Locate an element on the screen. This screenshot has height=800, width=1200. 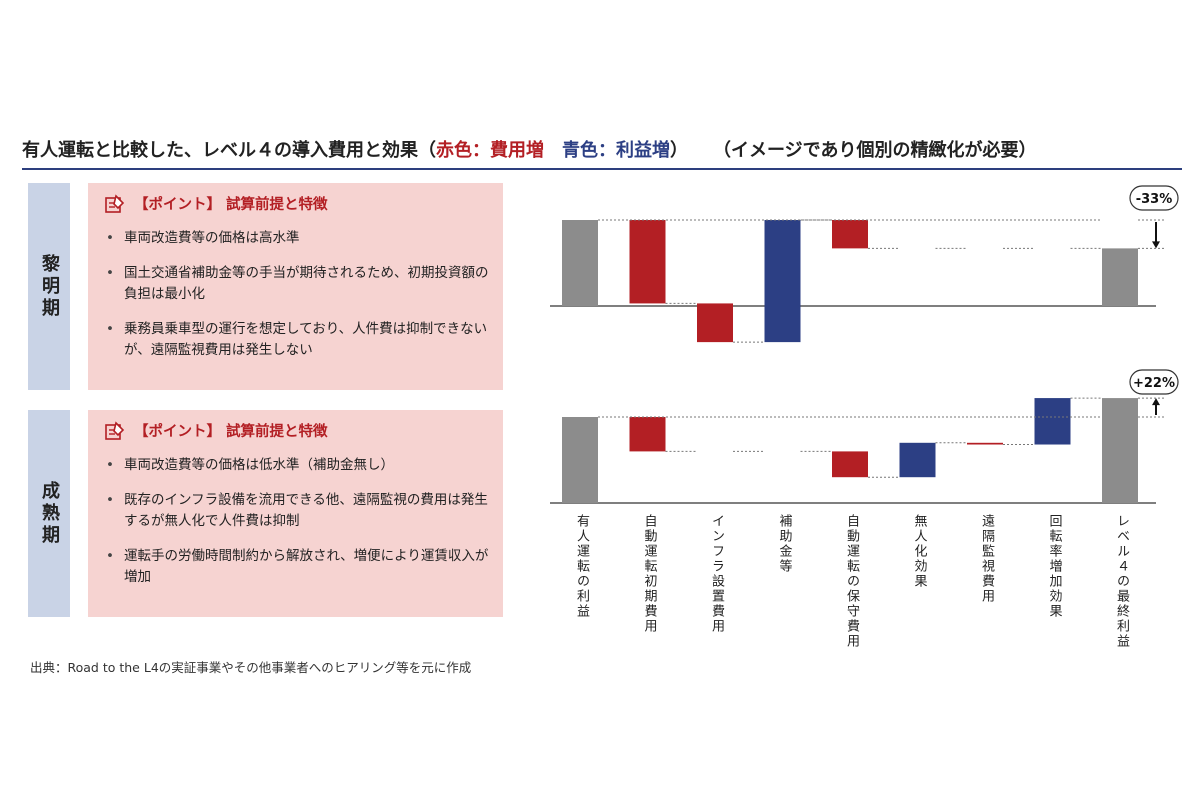
point-item: 既存のインフラ設備を流用できる他、遠隔監視の費用は発生するが無人化で人件費は抑制 is located at coordinates (296, 511).